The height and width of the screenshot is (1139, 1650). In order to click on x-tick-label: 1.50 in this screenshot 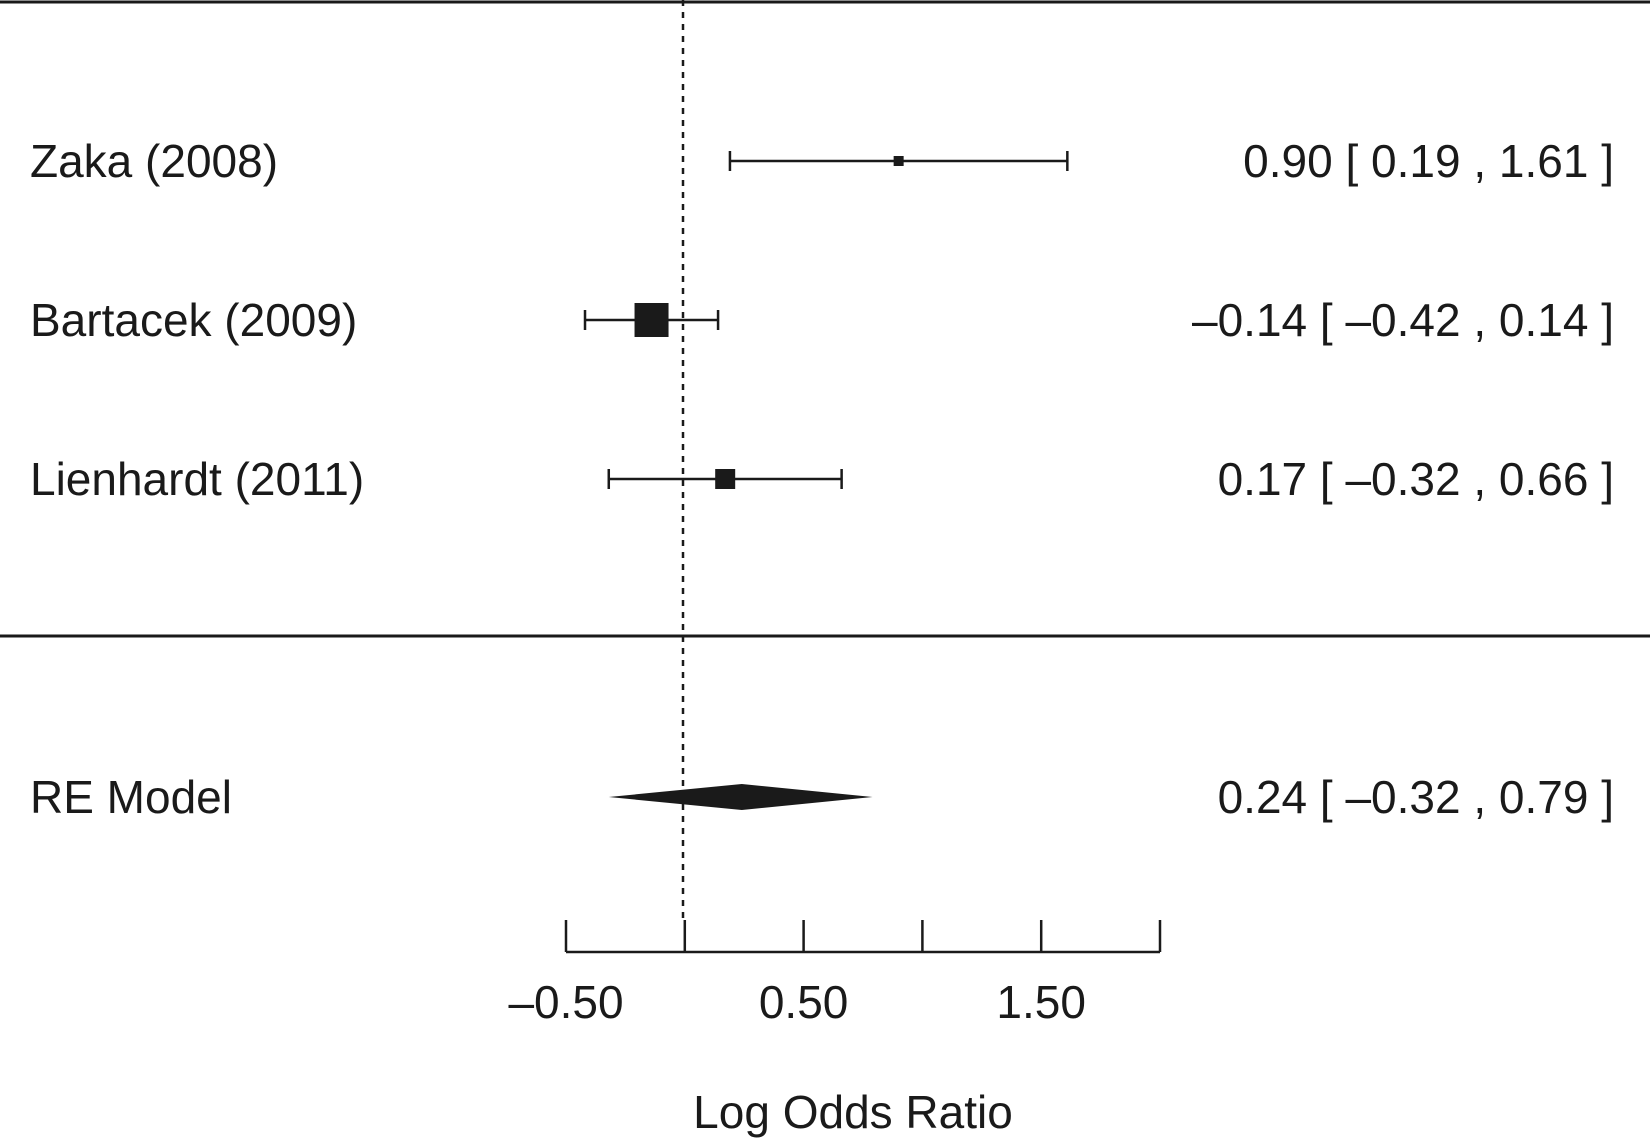, I will do `click(1041, 1002)`.